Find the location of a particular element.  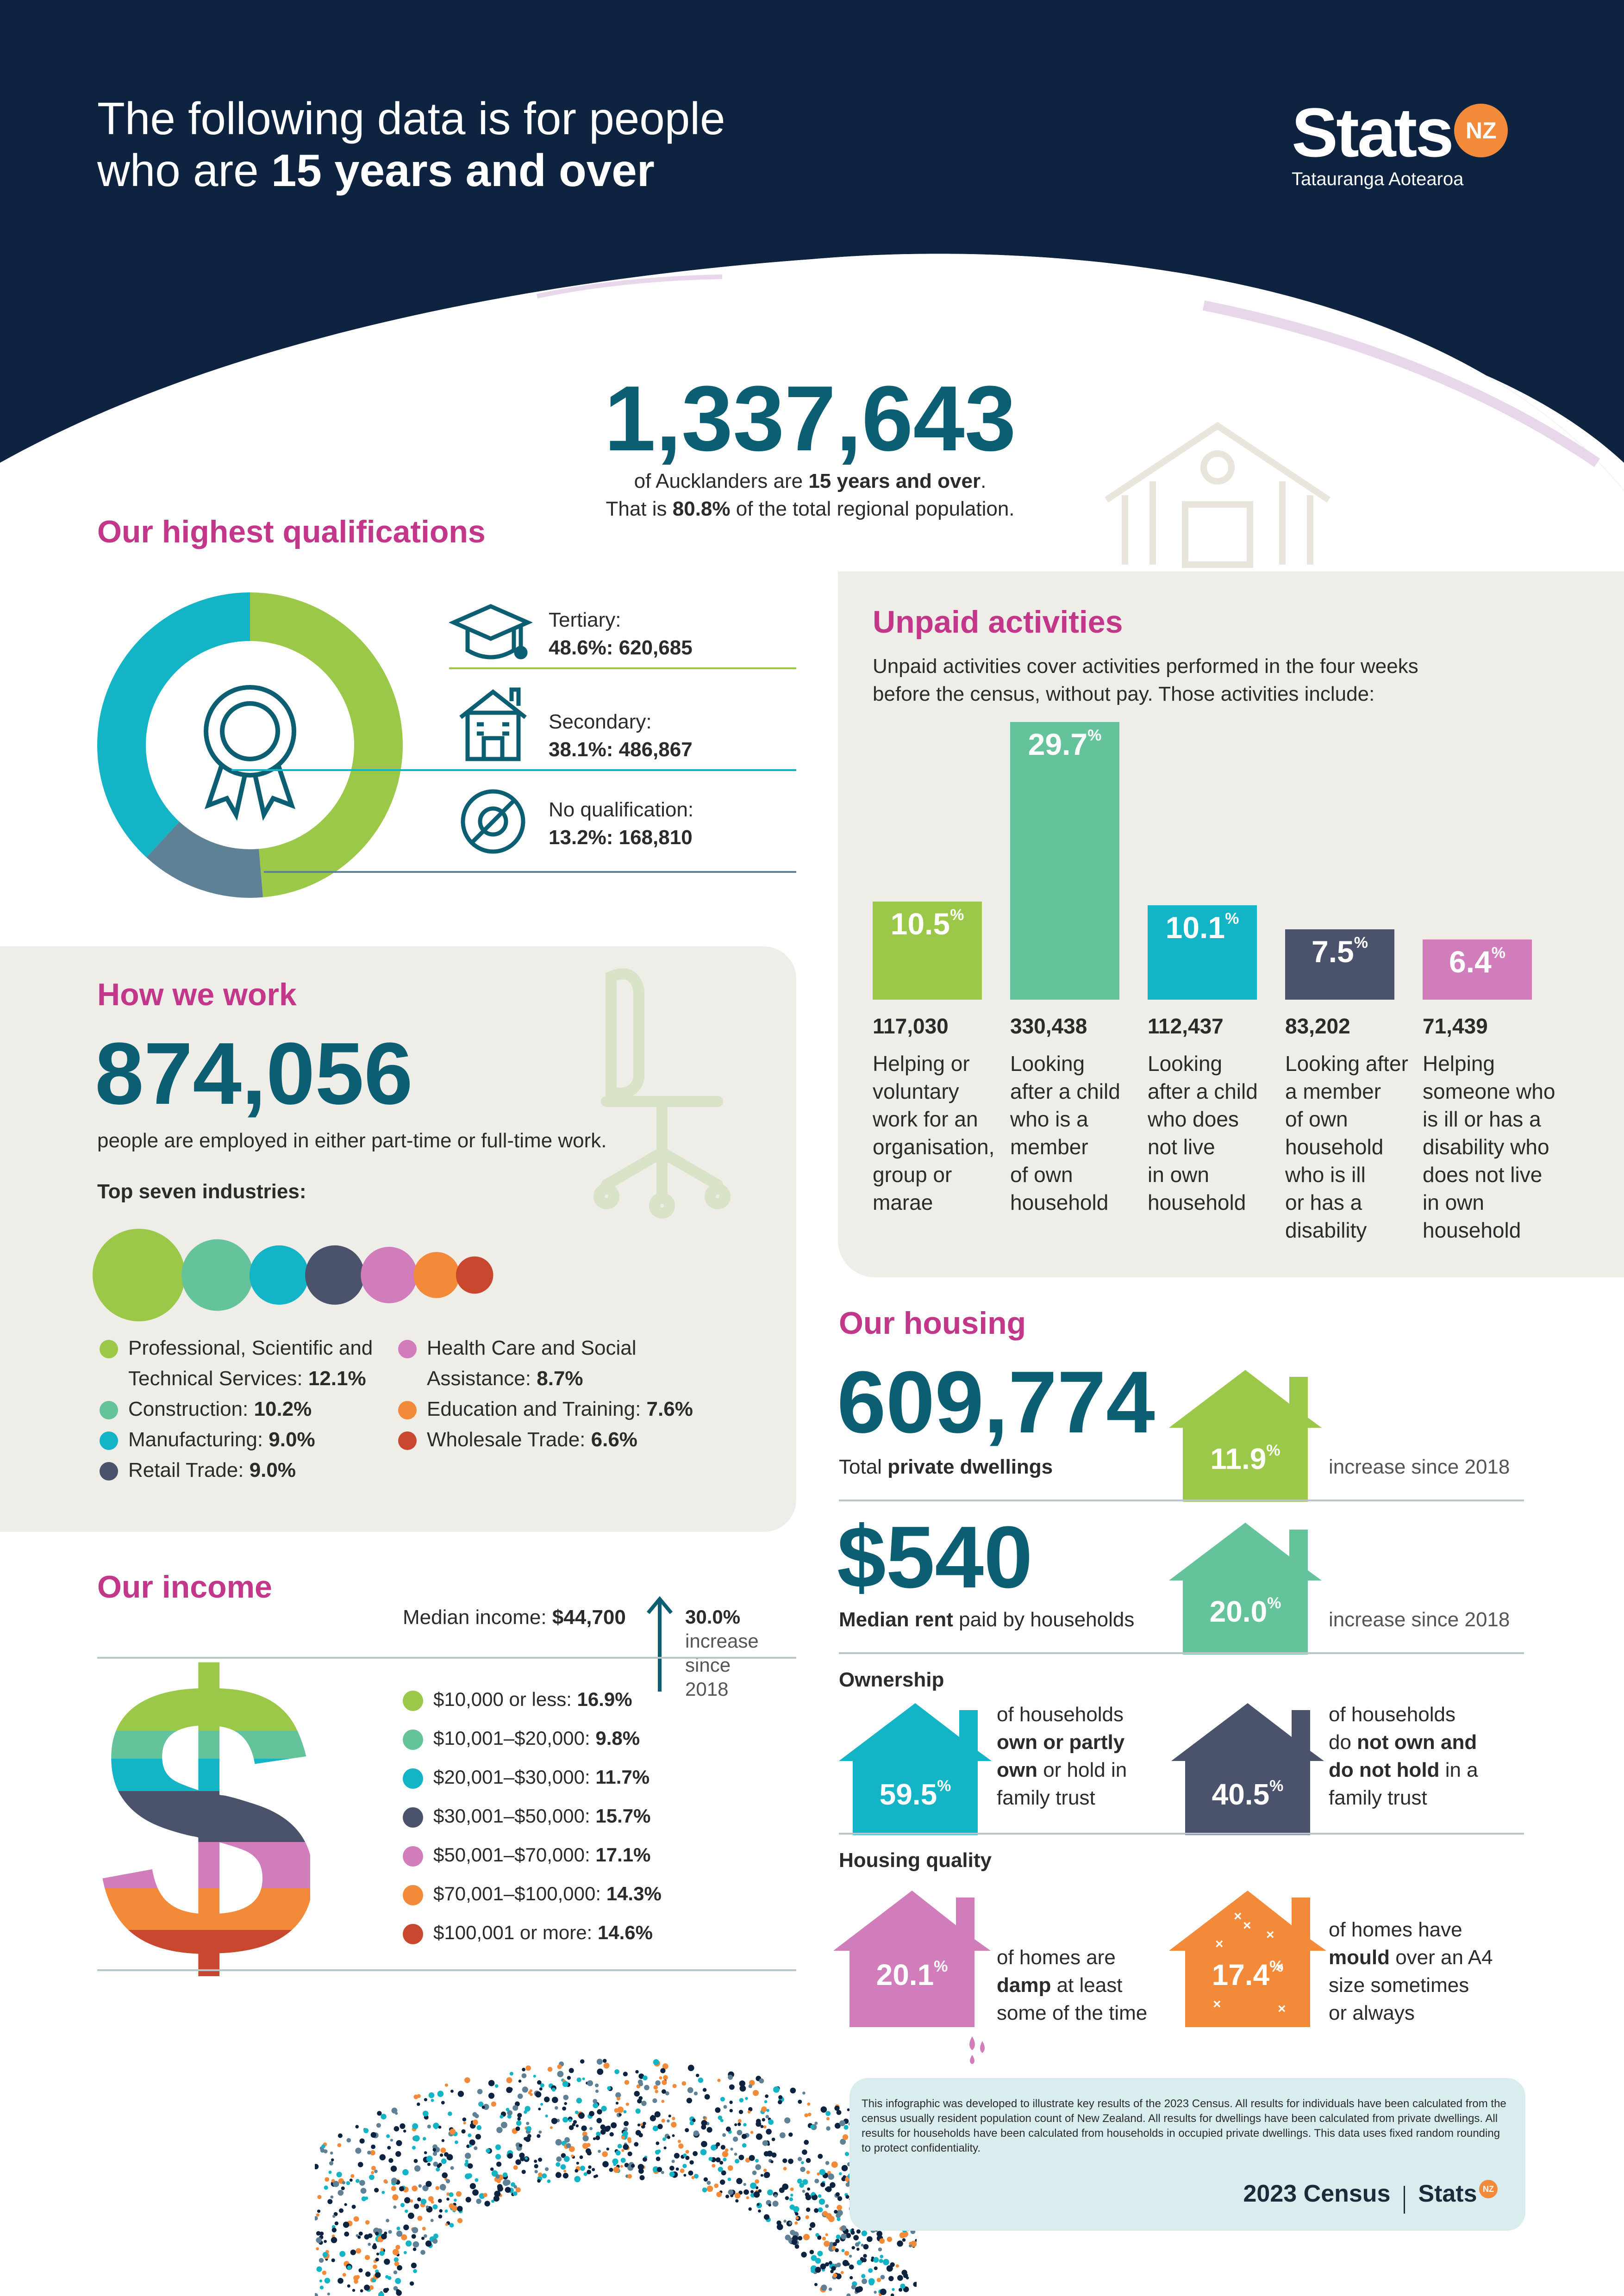

unpaid-description-line: in own is located at coordinates (1453, 1202).